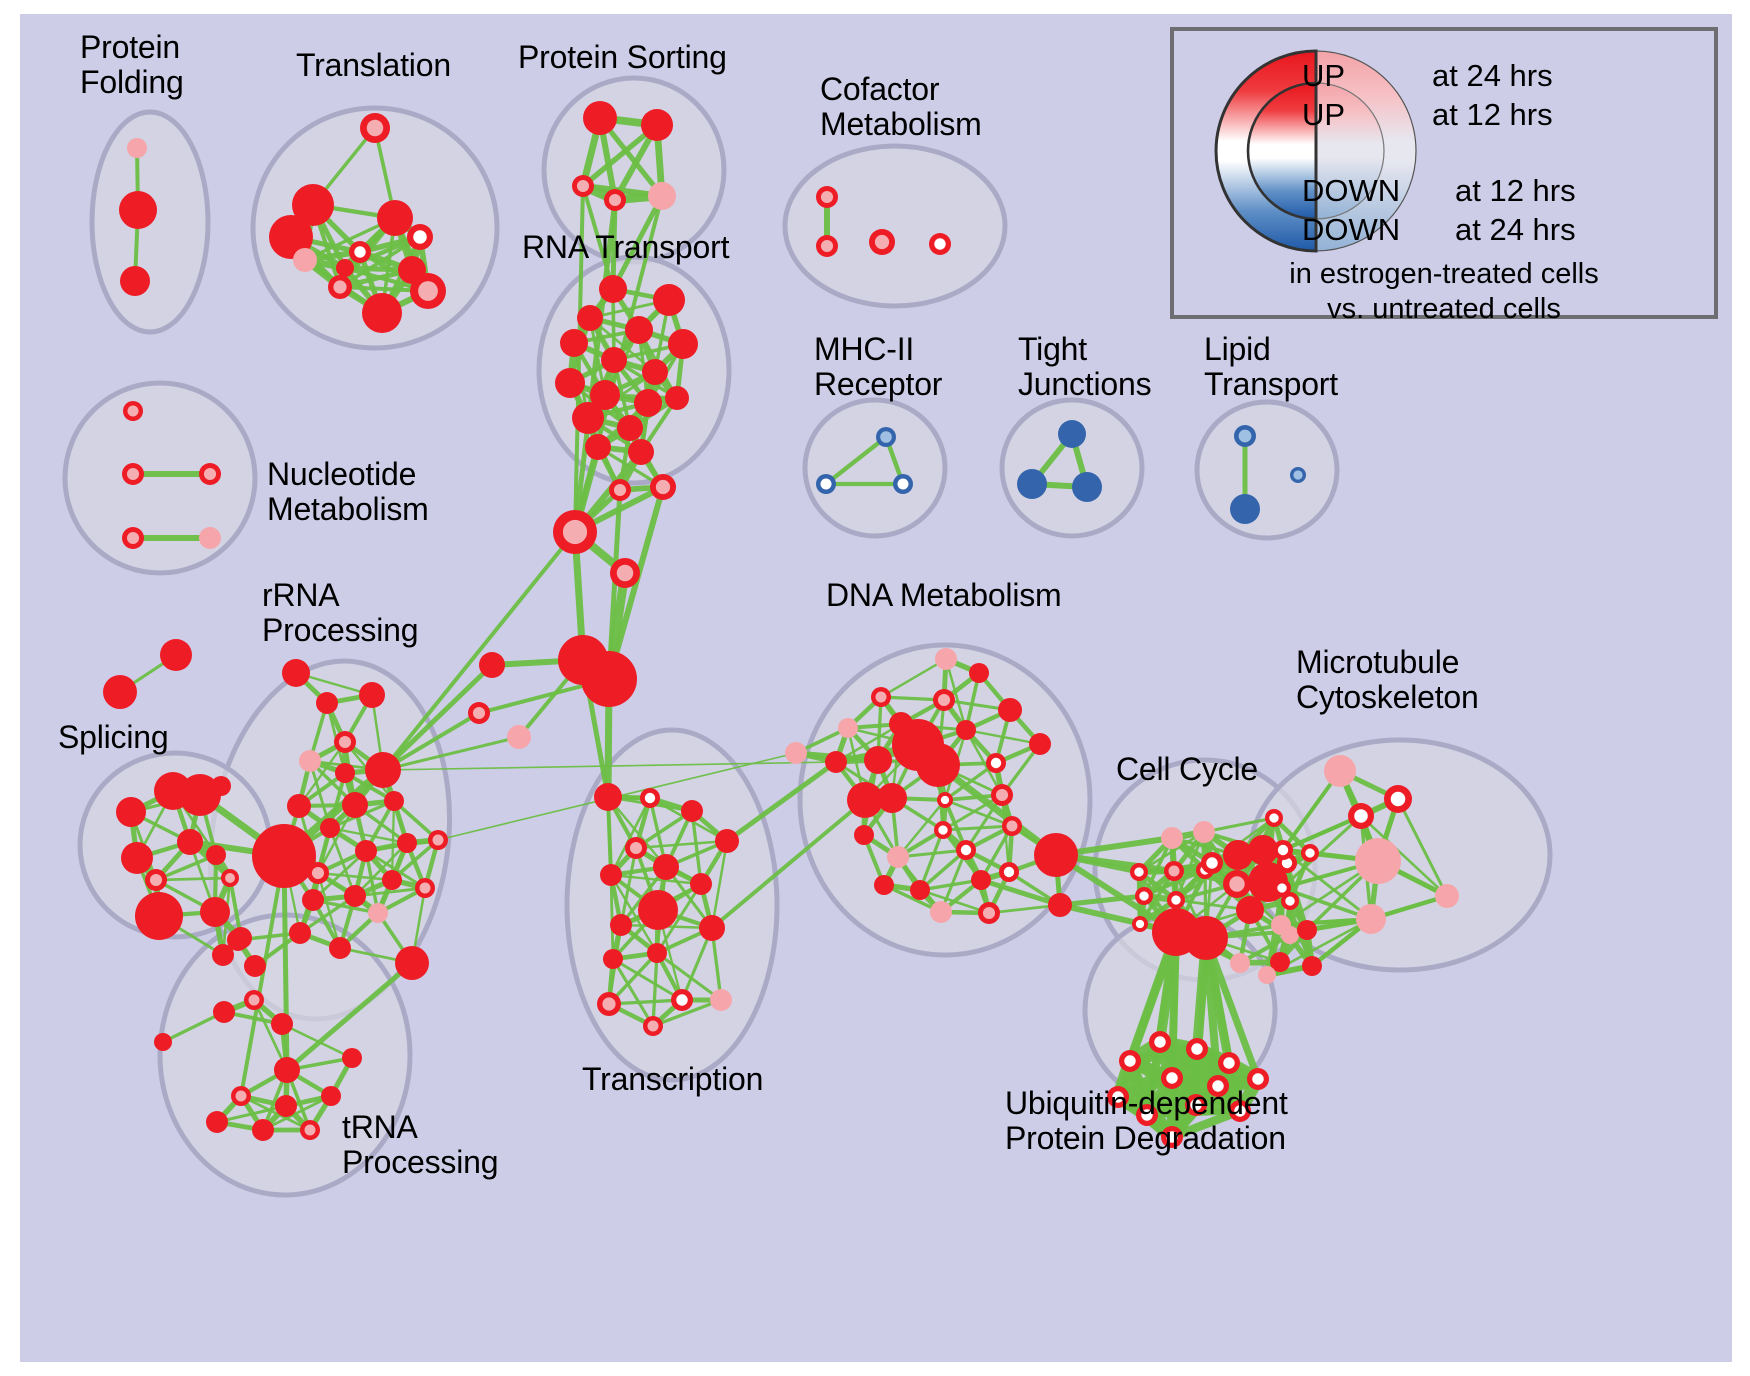  What do you see at coordinates (895, 226) in the screenshot?
I see `cluster-hull-cofactor` at bounding box center [895, 226].